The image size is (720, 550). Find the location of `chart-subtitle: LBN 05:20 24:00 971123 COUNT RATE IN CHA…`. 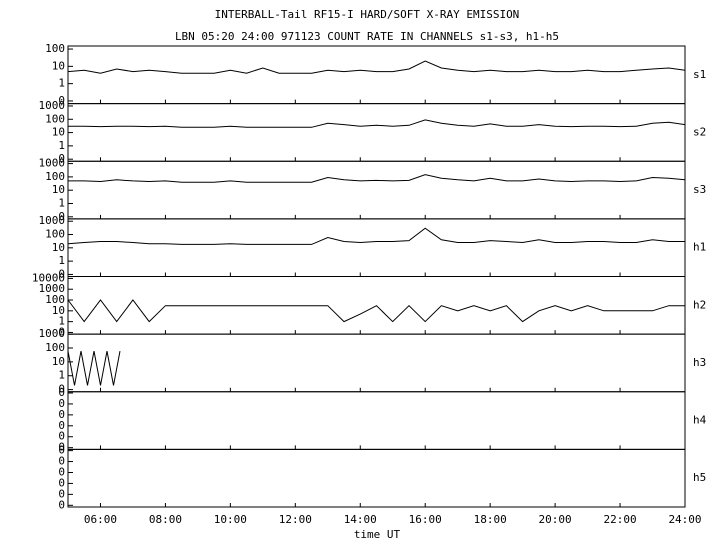

chart-subtitle: LBN 05:20 24:00 971123 COUNT RATE IN CHA… is located at coordinates (367, 36).